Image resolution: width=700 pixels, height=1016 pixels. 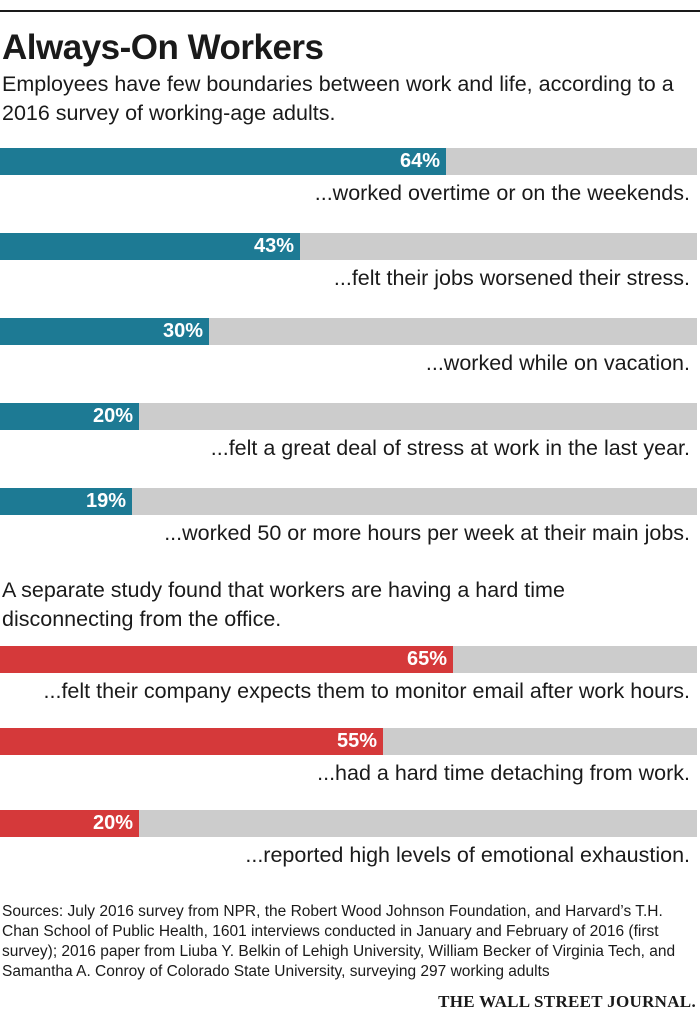 I want to click on bar-category-label: ...had a hard time detaching from work., so click(x=503, y=773).